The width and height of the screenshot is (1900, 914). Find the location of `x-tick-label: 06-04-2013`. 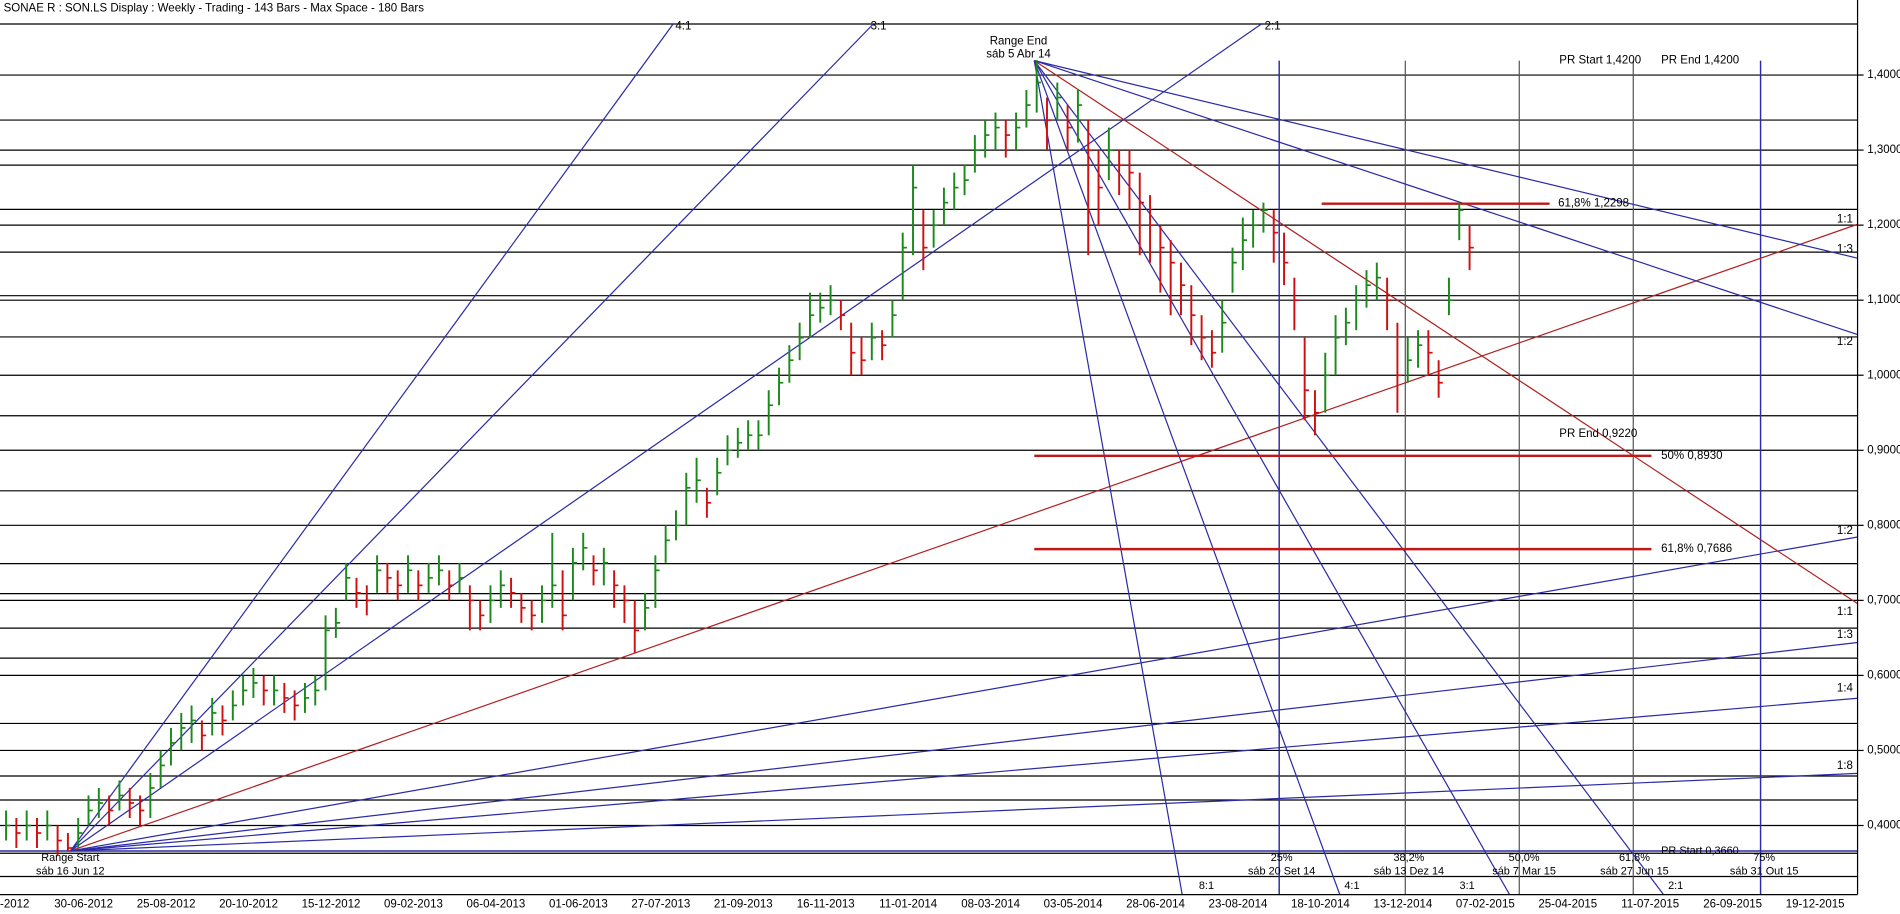

x-tick-label: 06-04-2013 is located at coordinates (495, 904).